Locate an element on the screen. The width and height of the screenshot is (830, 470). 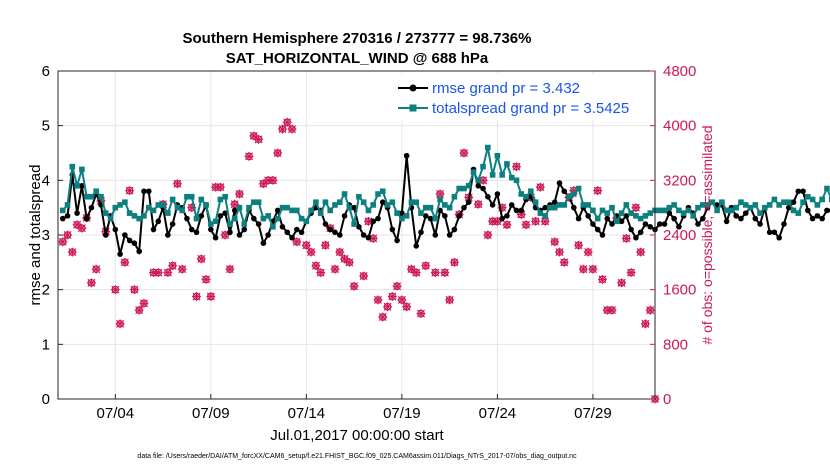
legend-totalspread-marker is located at coordinates (413, 108).